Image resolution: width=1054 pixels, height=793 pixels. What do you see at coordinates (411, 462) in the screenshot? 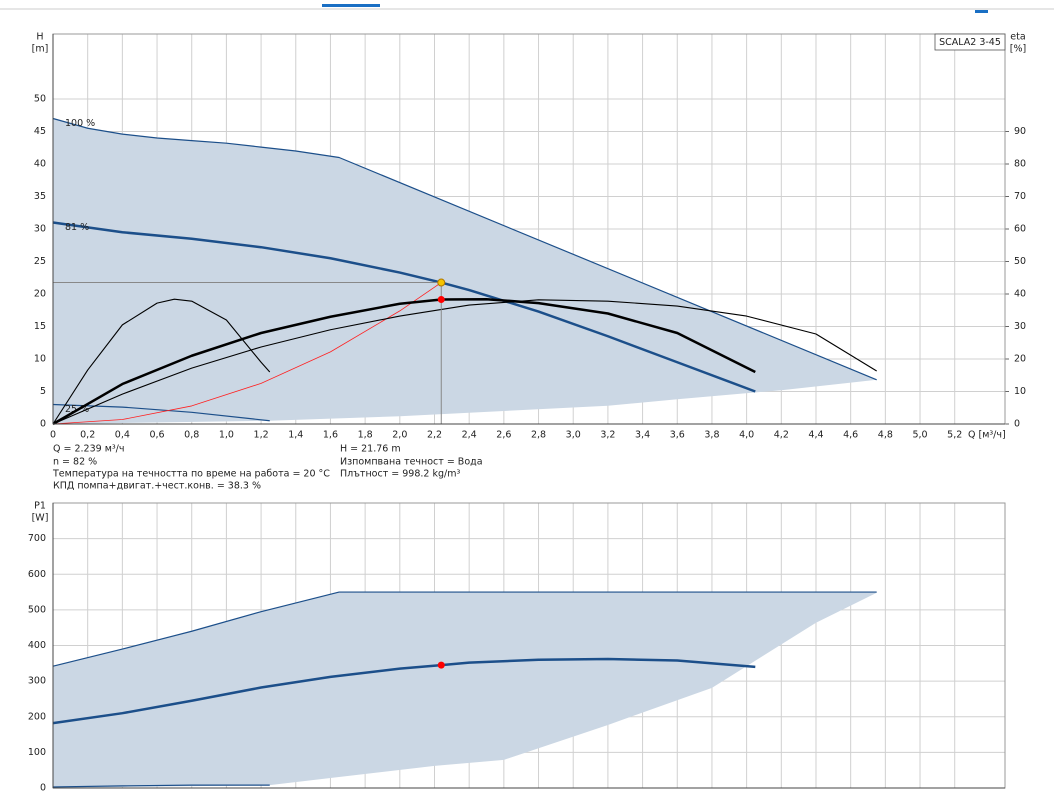
I see `info-text: Изпомпвана течност = Вода` at bounding box center [411, 462].